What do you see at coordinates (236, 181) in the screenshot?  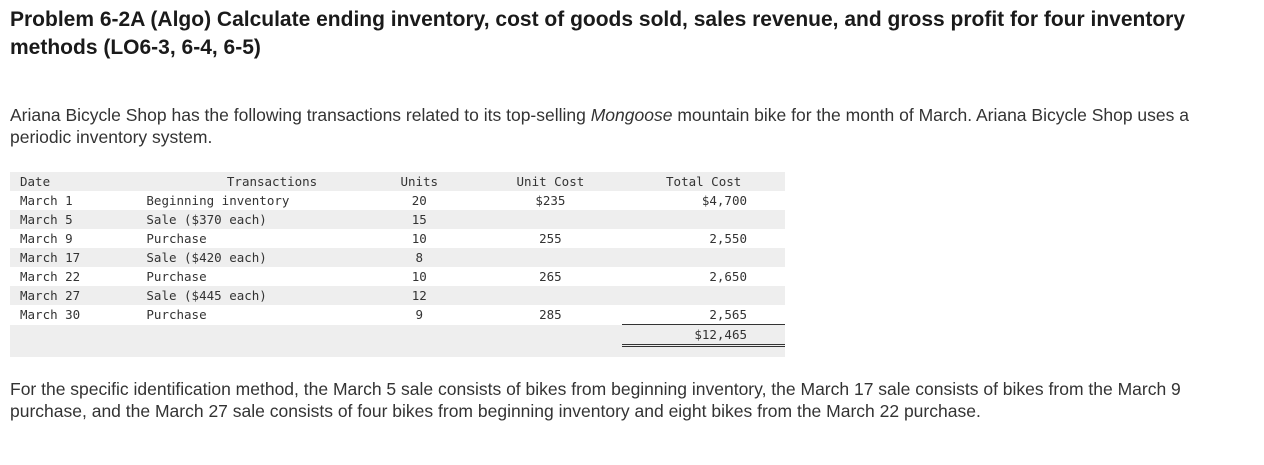 I see `header-transactions: Transactions` at bounding box center [236, 181].